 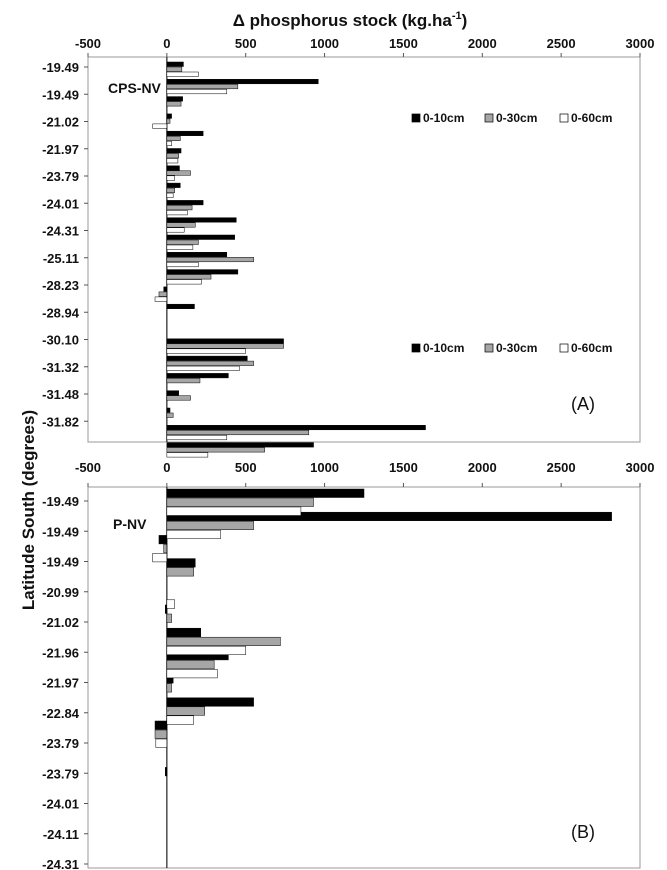 I want to click on x-tick-label-b-3: 1000, so click(x=324, y=467).